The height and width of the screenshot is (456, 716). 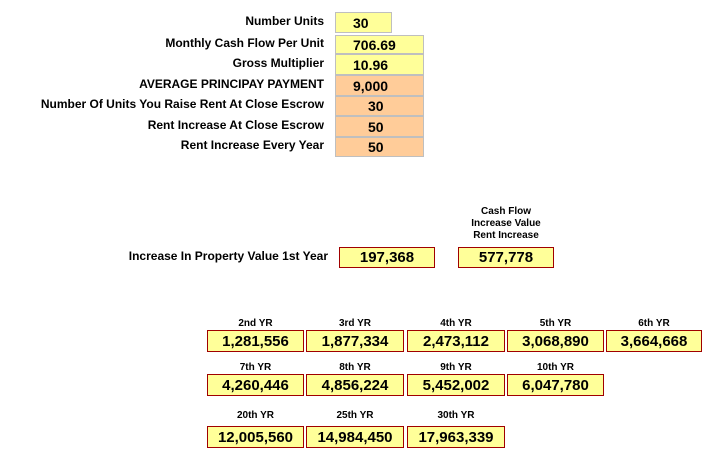 I want to click on cashflow-header-line-1: Cash Flow, so click(x=505, y=211).